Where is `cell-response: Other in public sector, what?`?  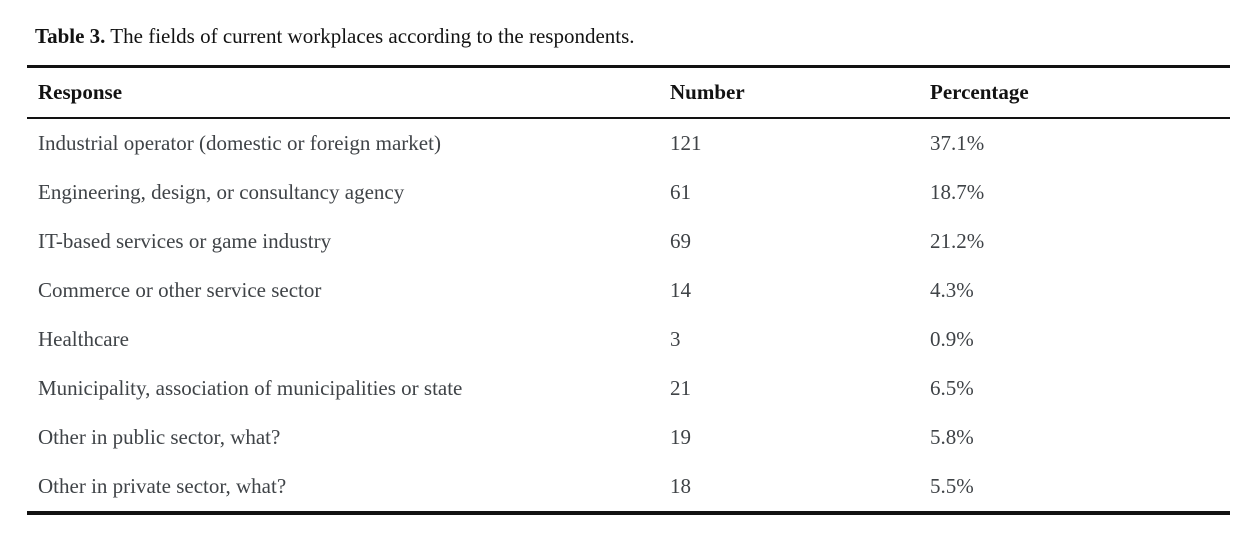 cell-response: Other in public sector, what? is located at coordinates (159, 437).